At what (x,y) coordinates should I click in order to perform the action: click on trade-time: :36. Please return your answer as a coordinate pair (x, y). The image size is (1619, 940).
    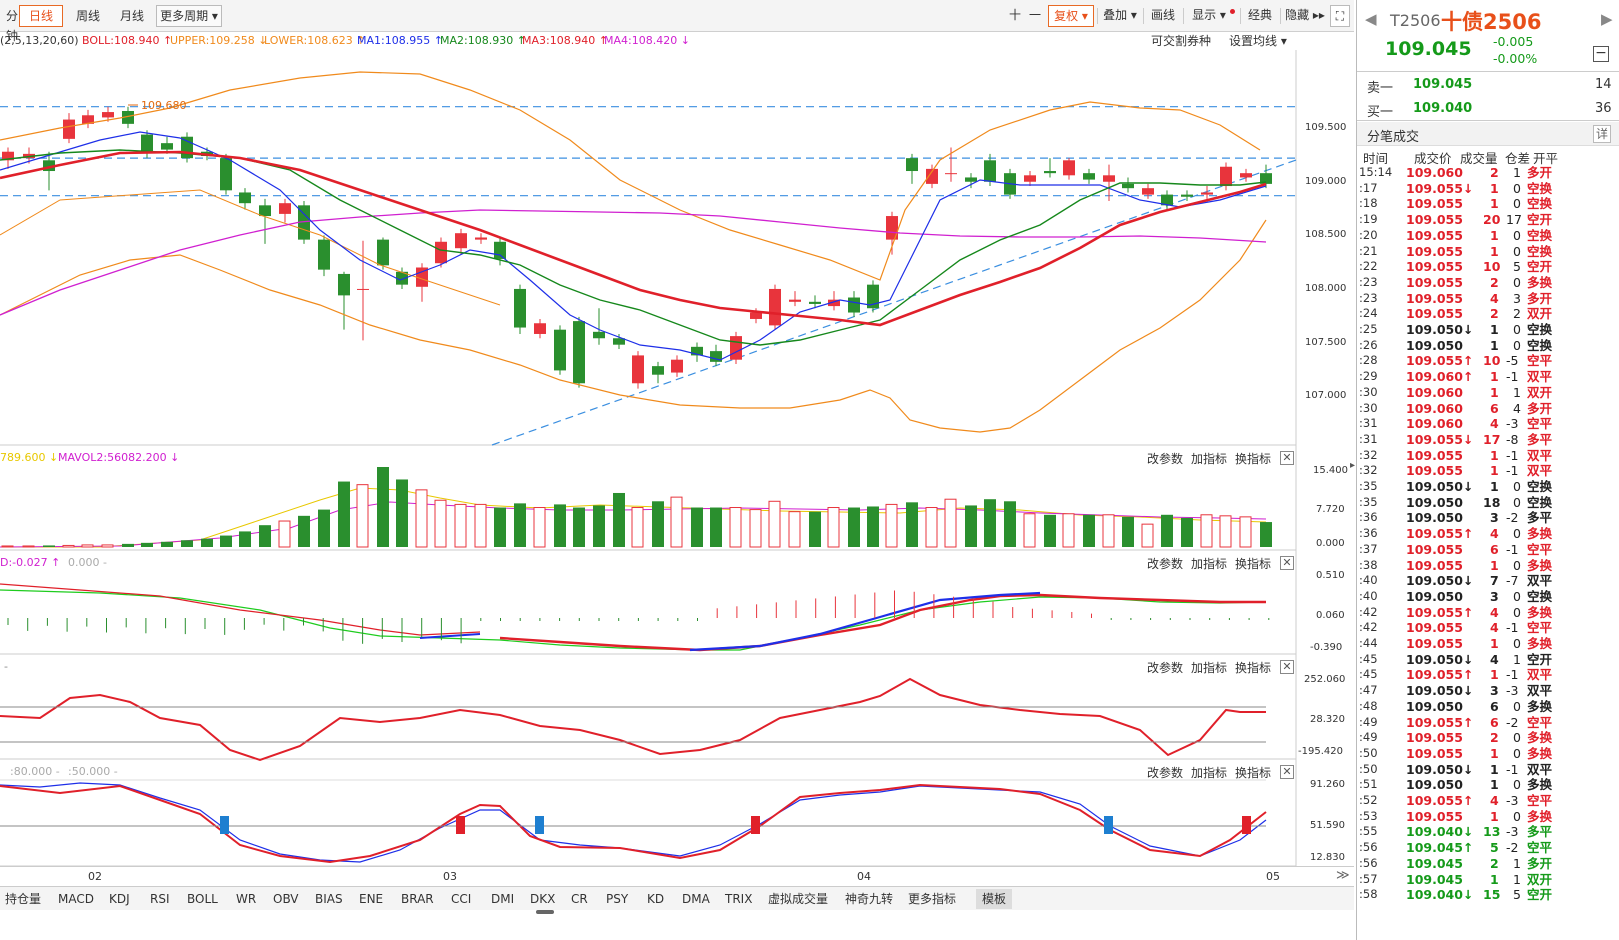
    Looking at the image, I should click on (1368, 517).